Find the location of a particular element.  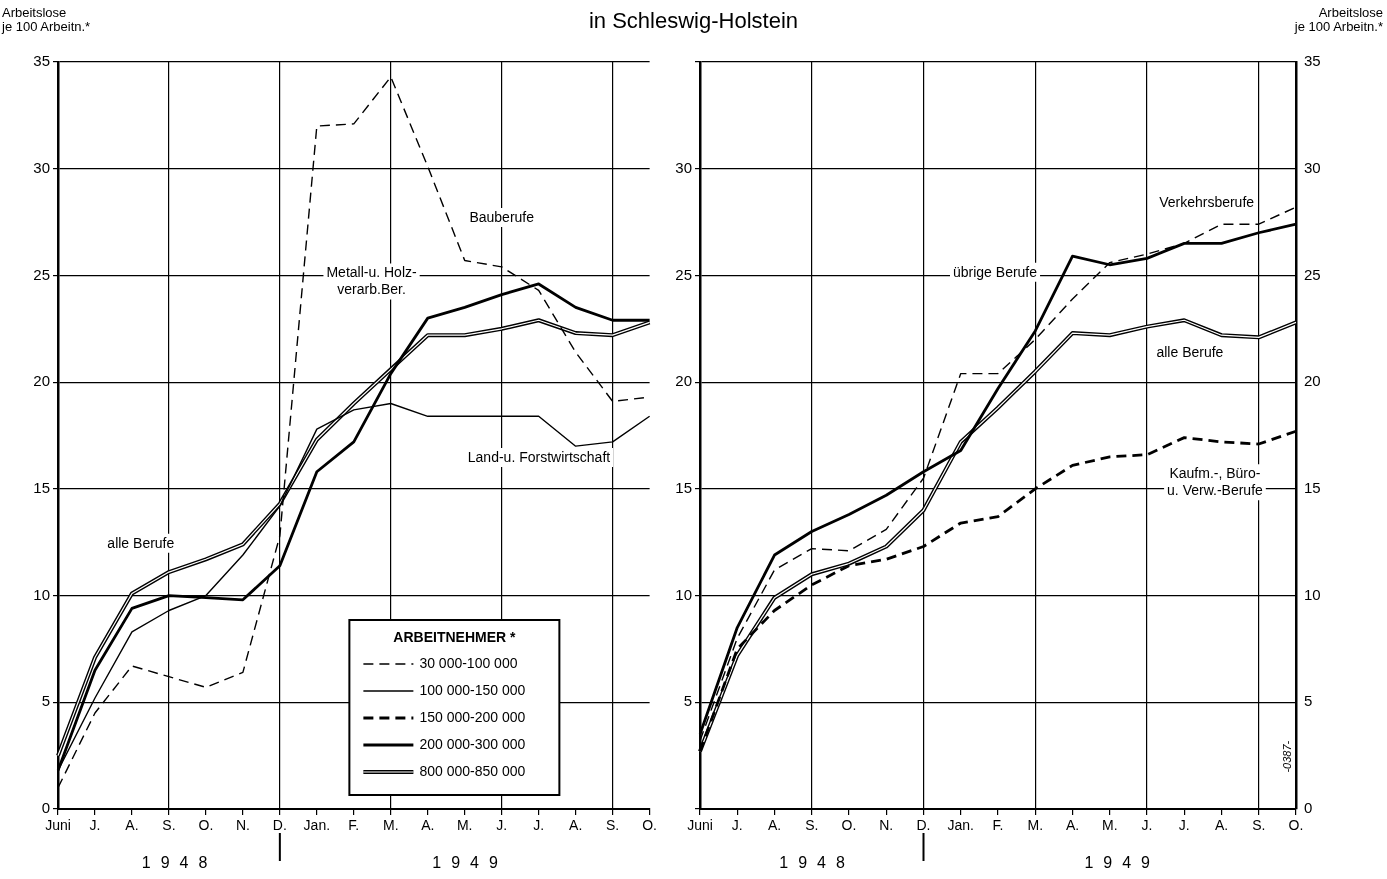

legend-label: 150 000-200 000 is located at coordinates (472, 716).